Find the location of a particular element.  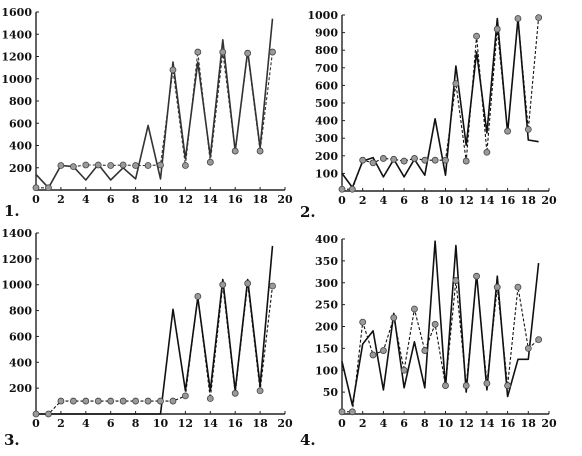

y-tick-label: 400 is located at coordinates (20, 146).